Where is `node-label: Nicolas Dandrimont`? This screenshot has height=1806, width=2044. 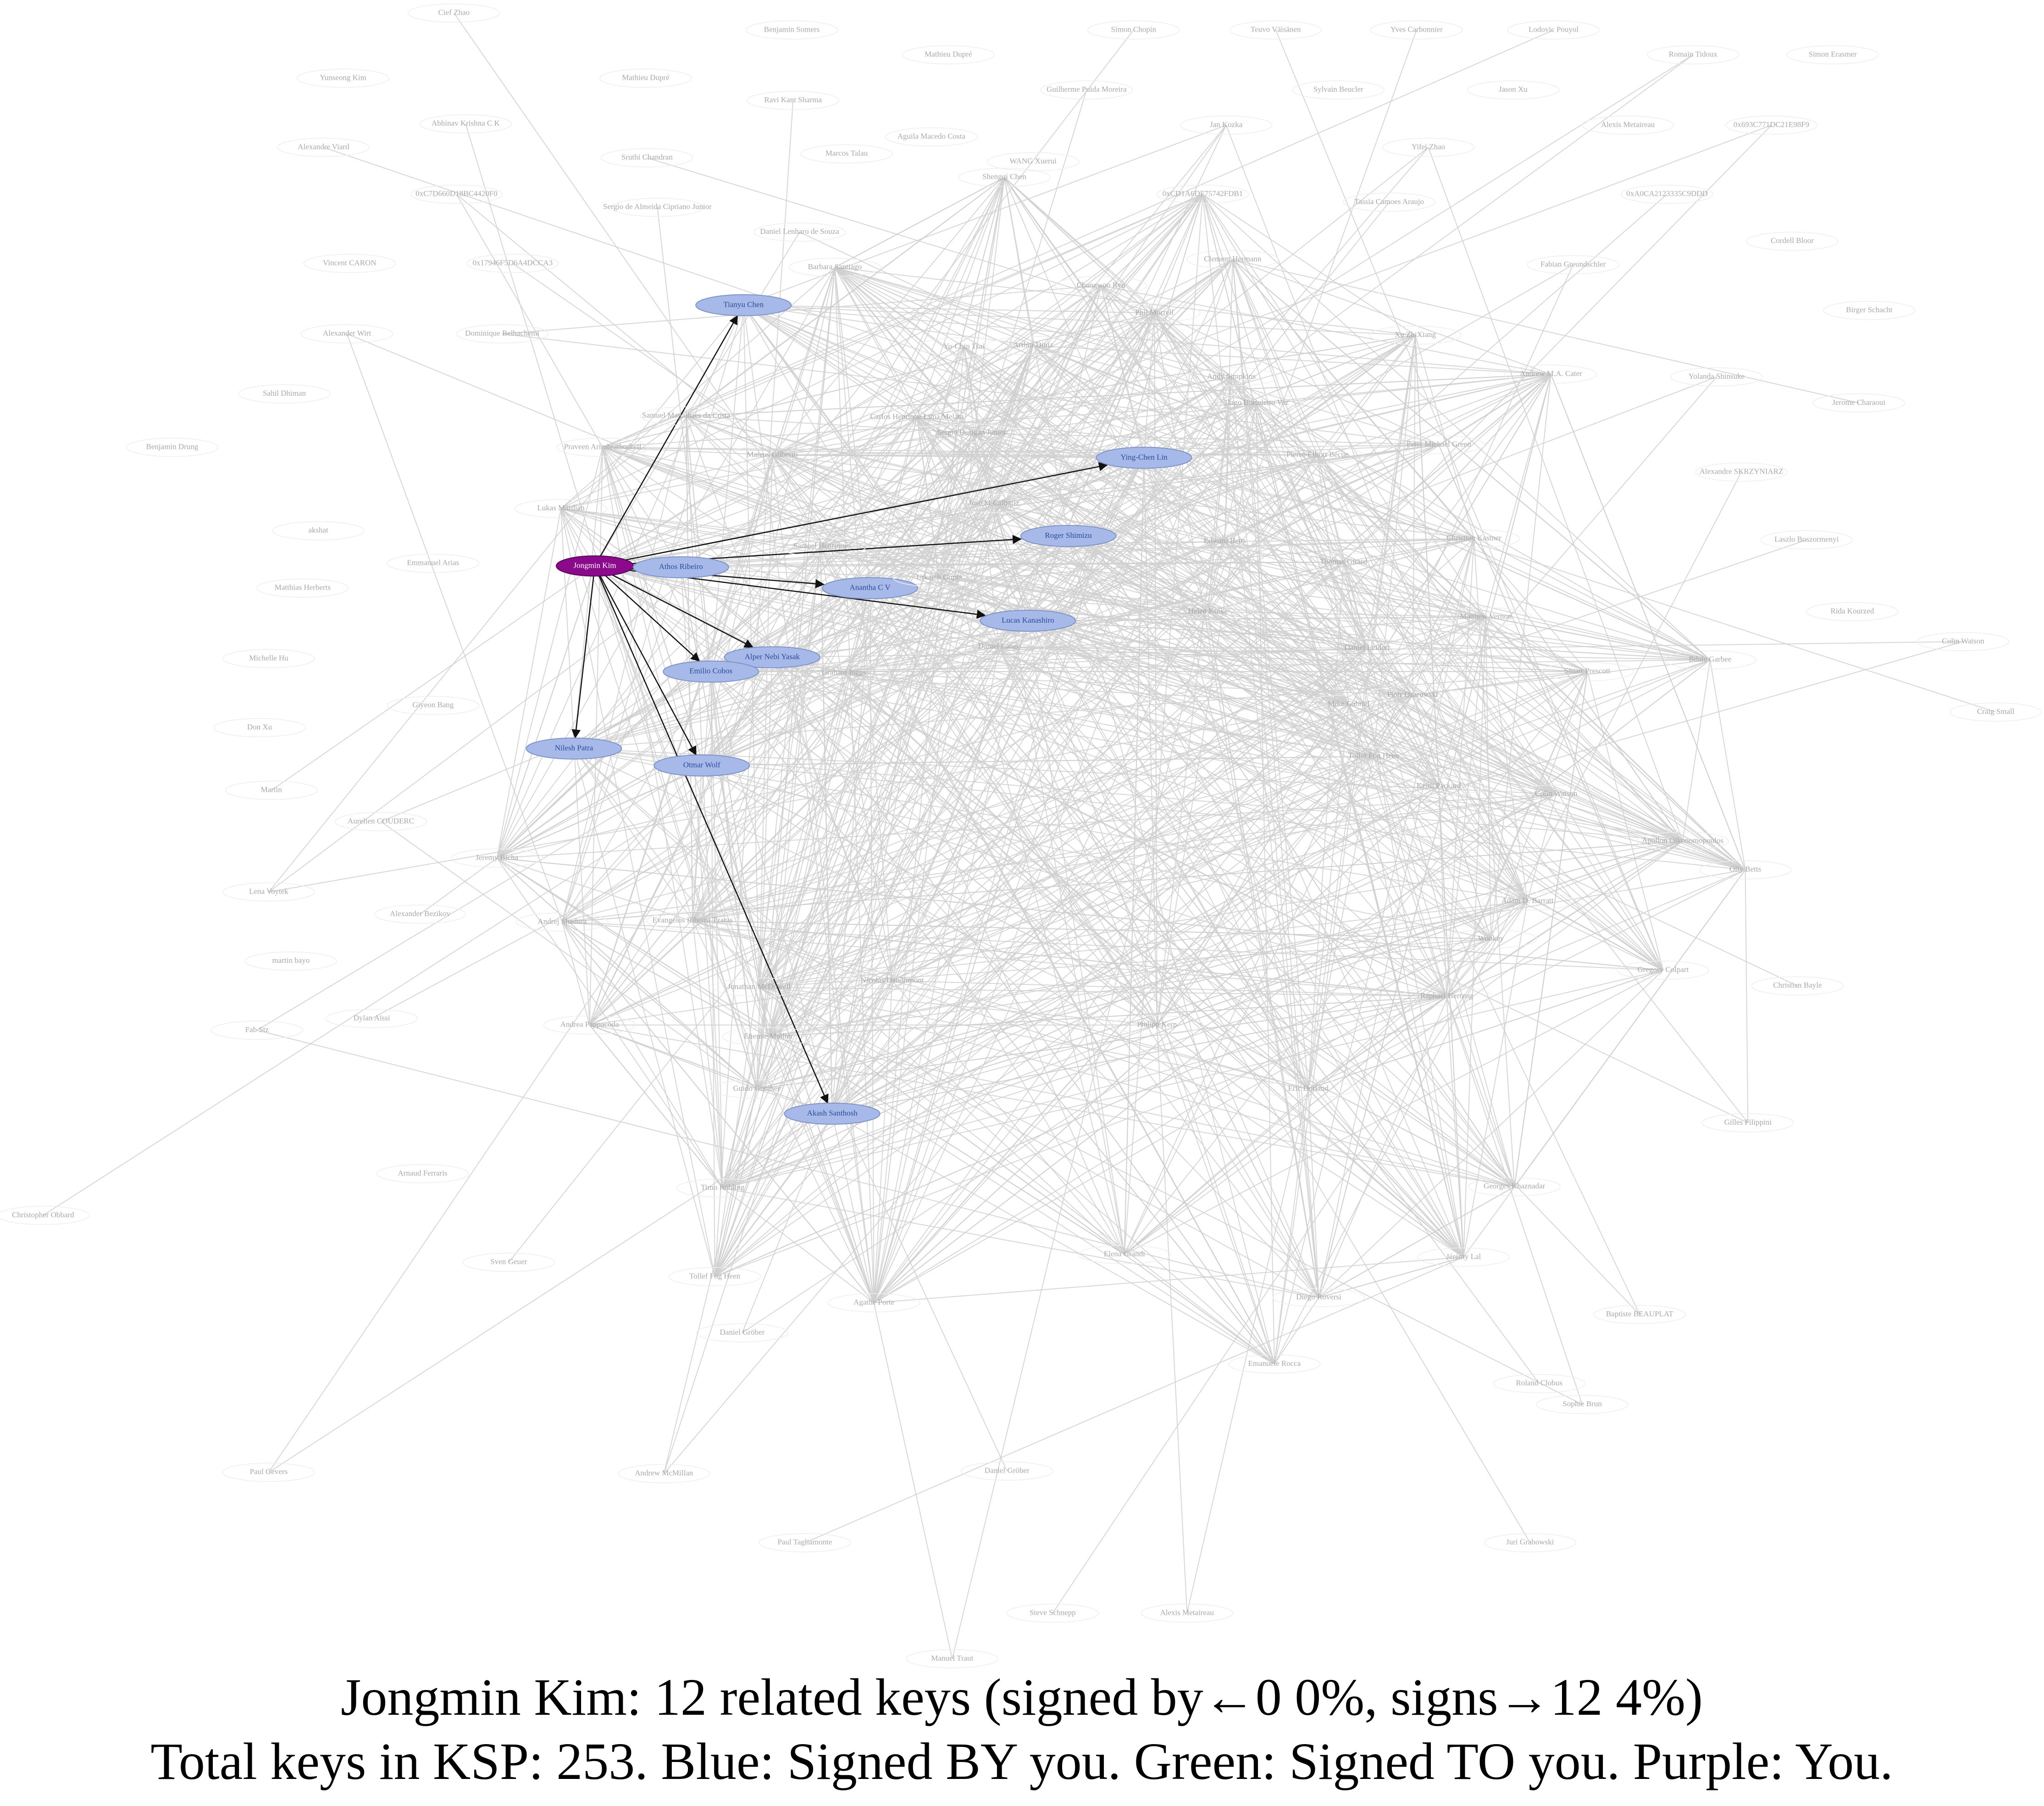
node-label: Nicolas Dandrimont is located at coordinates (892, 980).